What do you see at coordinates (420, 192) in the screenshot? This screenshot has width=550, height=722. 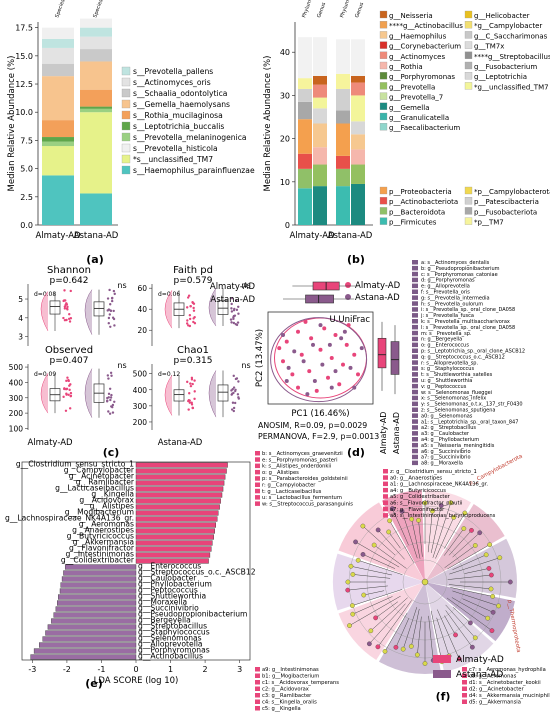 I see `legend-label: p__Proteobacteria` at bounding box center [420, 192].